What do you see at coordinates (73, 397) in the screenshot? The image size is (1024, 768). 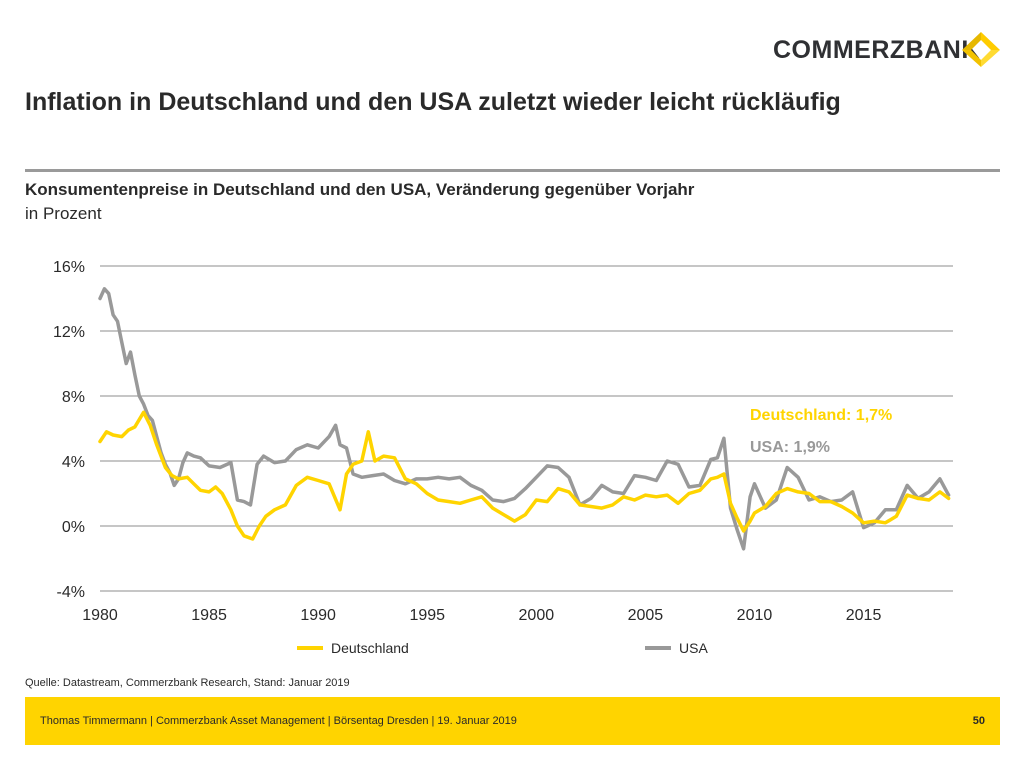 I see `y-tick-label: 8%` at bounding box center [73, 397].